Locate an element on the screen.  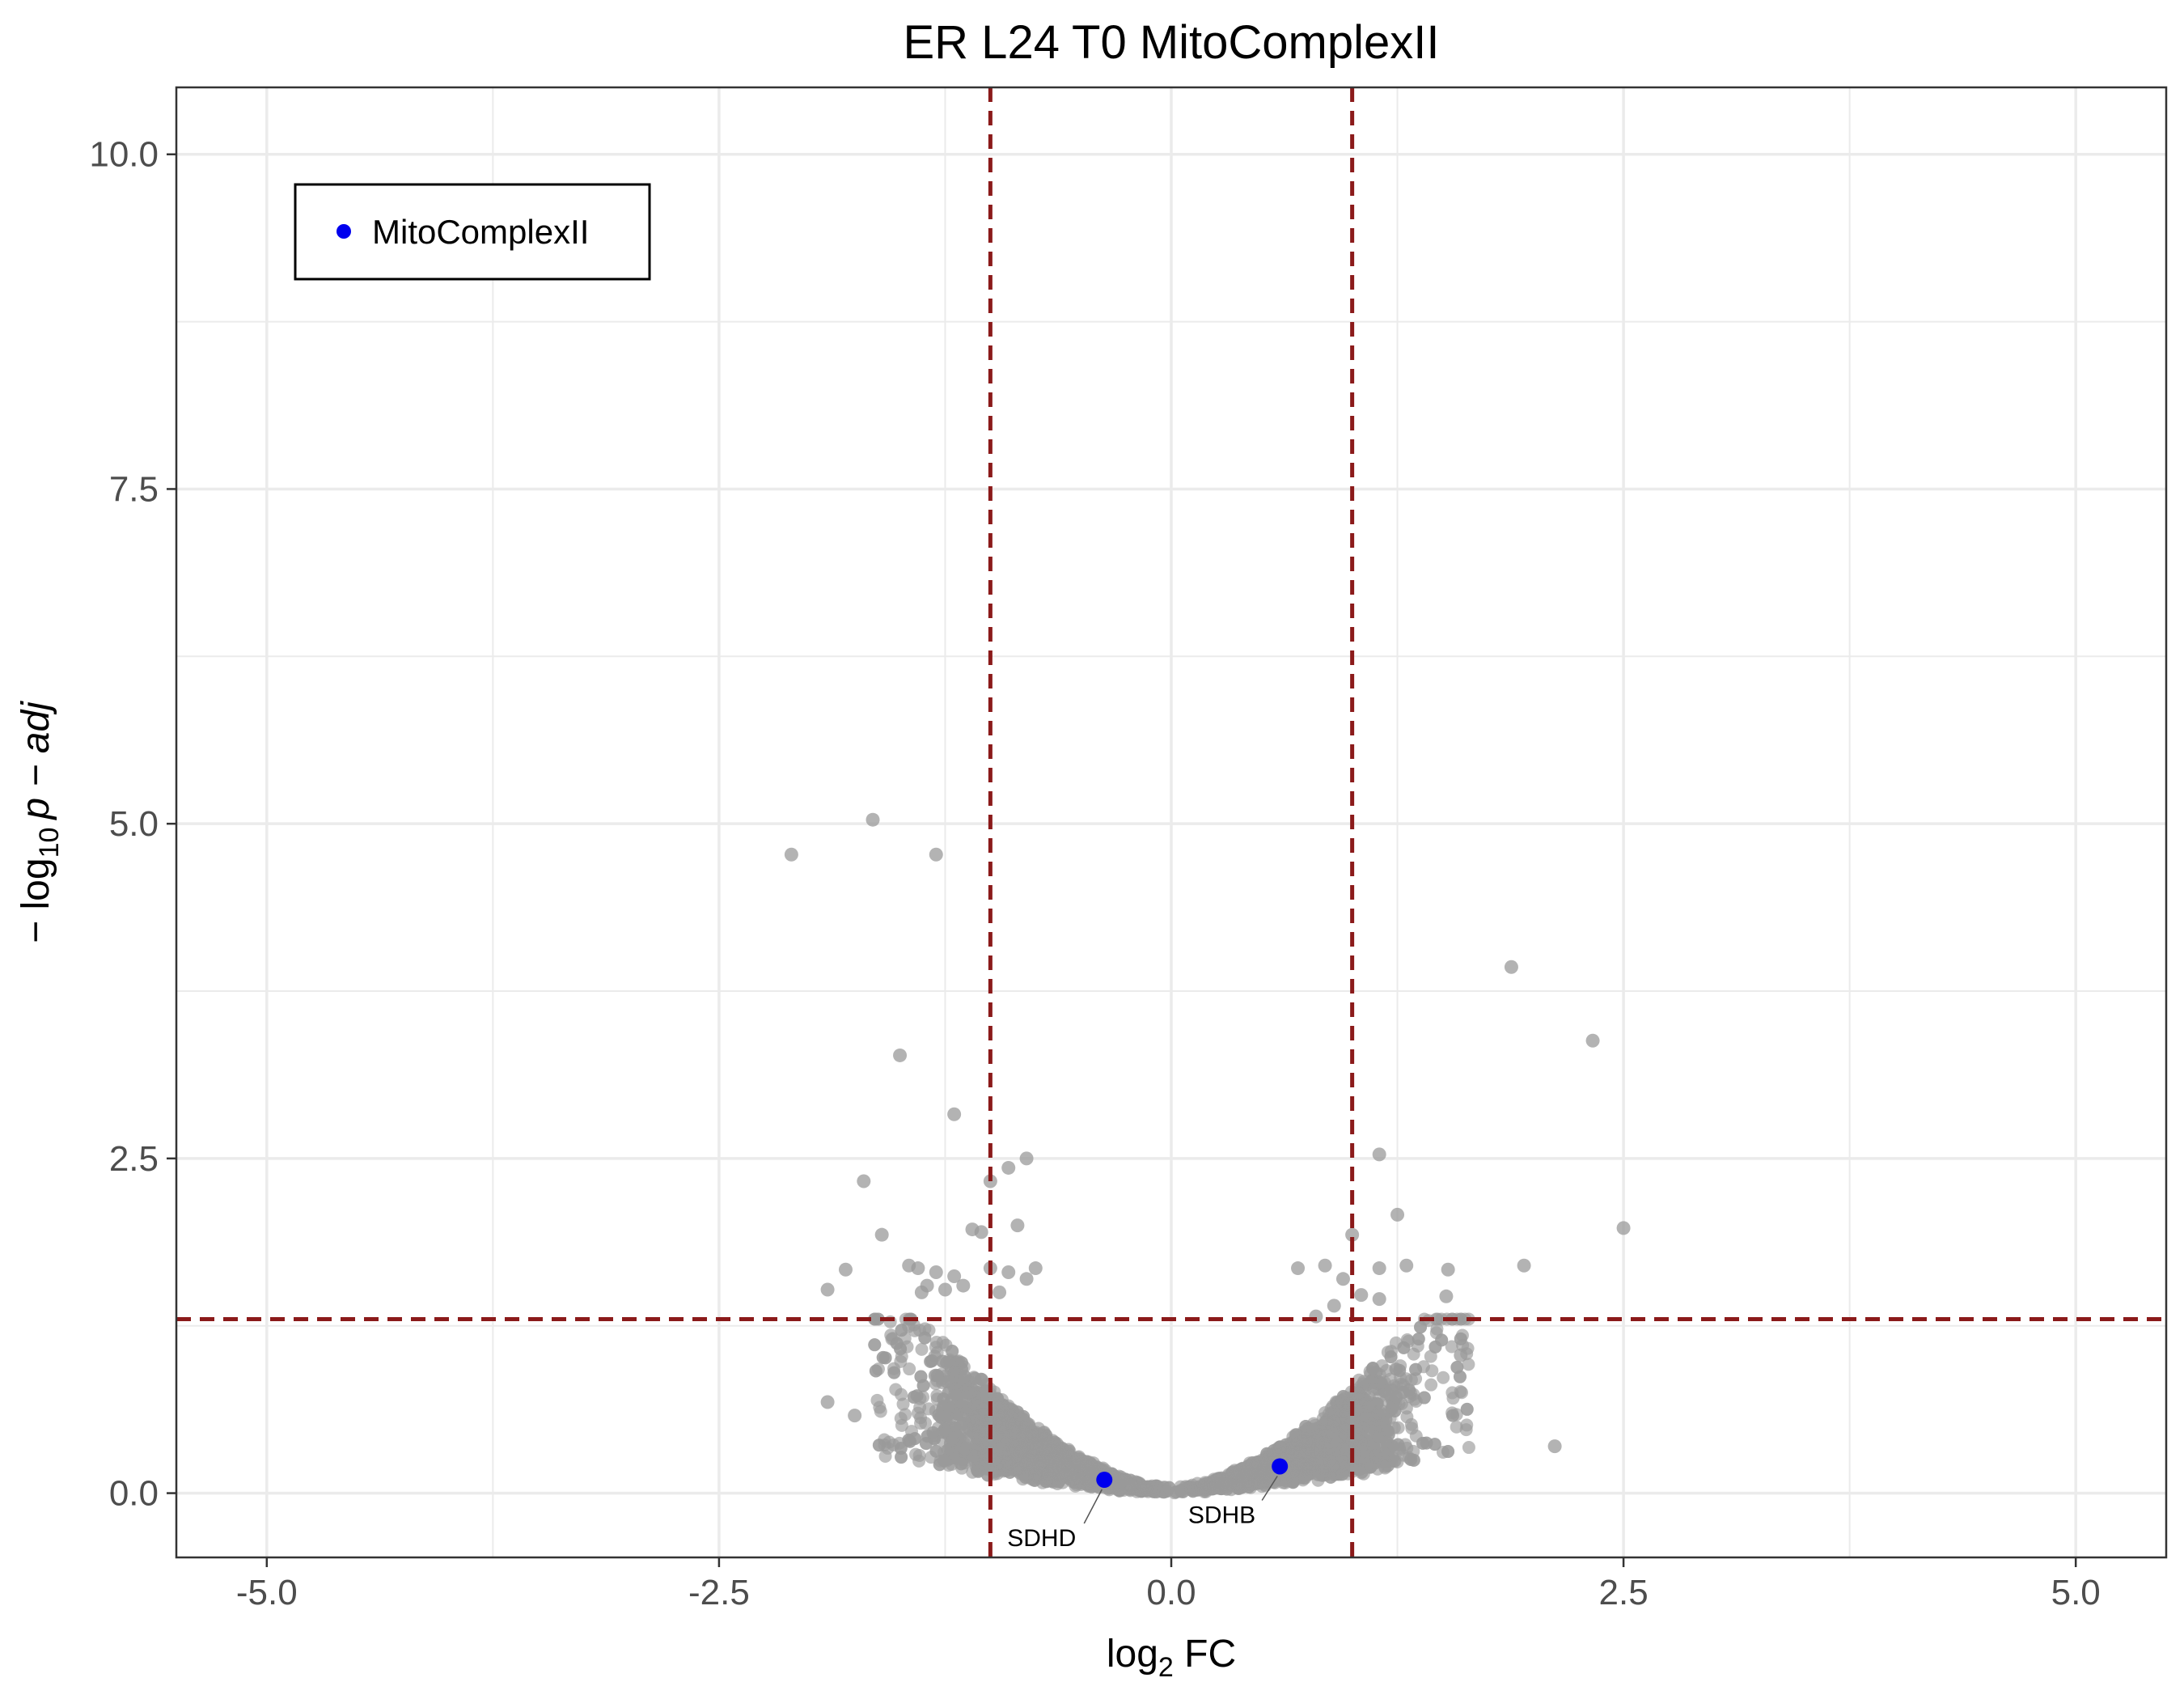
legend-box is located at coordinates (472, 232).